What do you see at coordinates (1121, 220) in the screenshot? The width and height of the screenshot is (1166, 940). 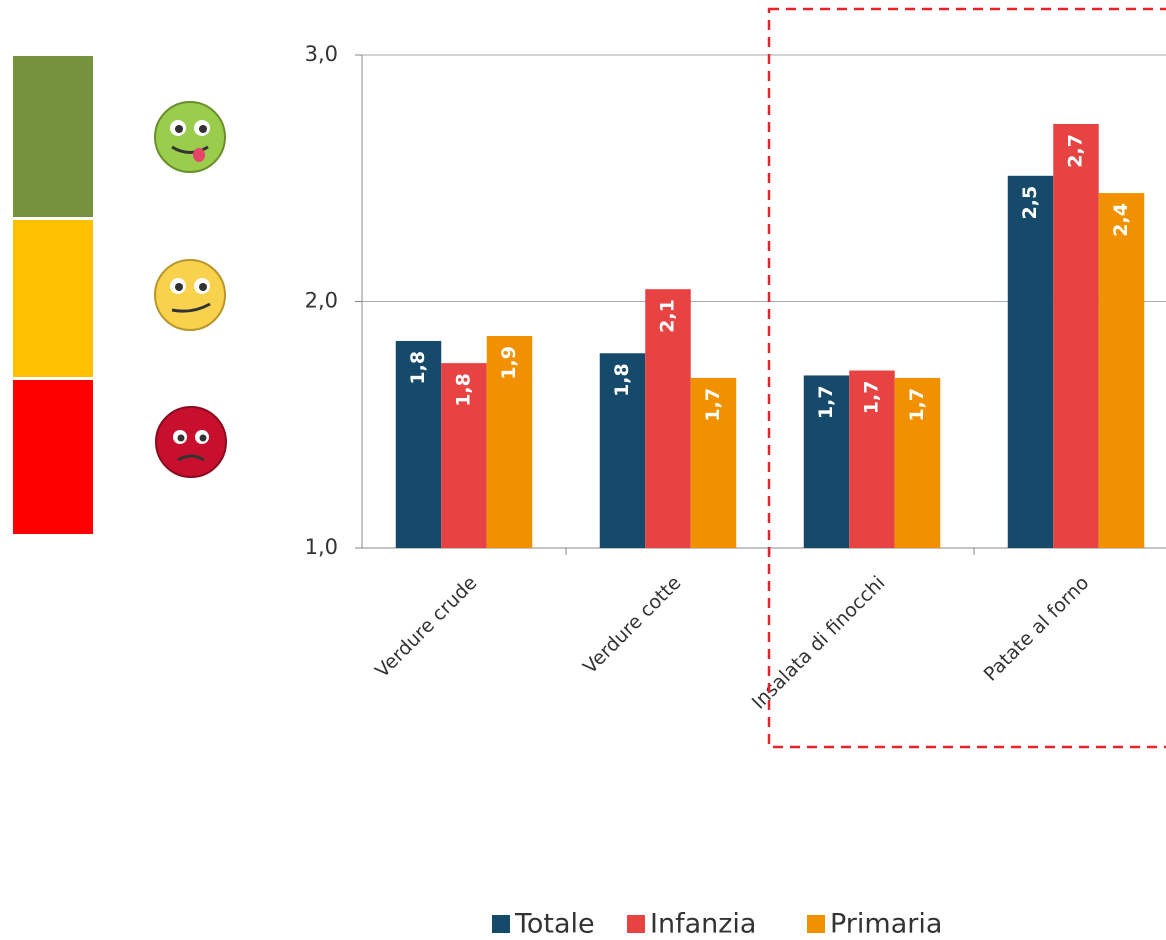 I see `value-label: 2,4` at bounding box center [1121, 220].